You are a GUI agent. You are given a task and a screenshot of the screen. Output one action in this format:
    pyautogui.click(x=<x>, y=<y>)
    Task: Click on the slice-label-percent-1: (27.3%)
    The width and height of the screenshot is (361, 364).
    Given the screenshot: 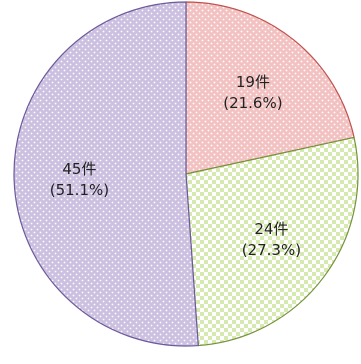 What is the action you would take?
    pyautogui.click(x=271, y=250)
    